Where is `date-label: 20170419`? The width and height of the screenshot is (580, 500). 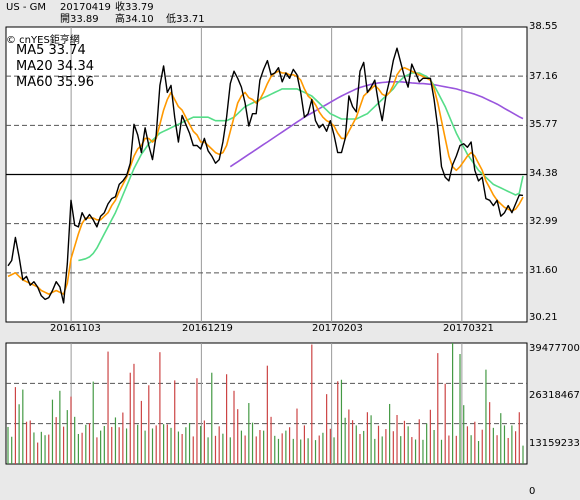
date-label: 20170419 is located at coordinates (85, 7).